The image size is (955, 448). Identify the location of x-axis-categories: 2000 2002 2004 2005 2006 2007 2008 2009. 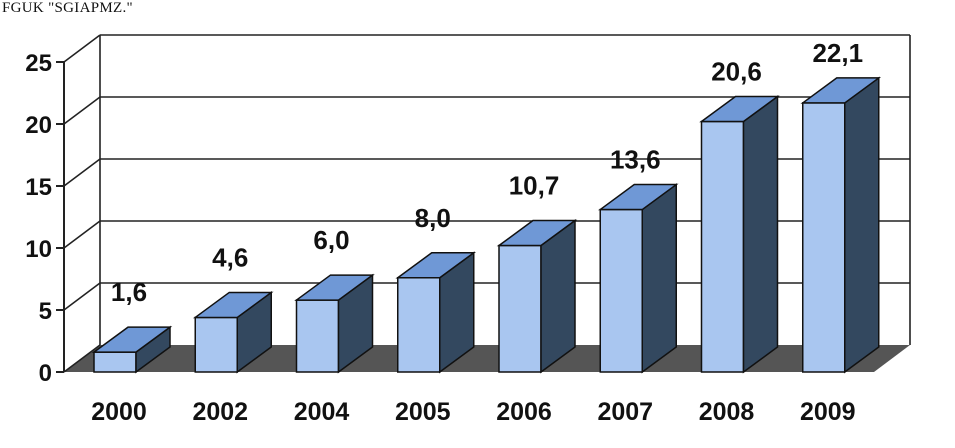
(473, 412).